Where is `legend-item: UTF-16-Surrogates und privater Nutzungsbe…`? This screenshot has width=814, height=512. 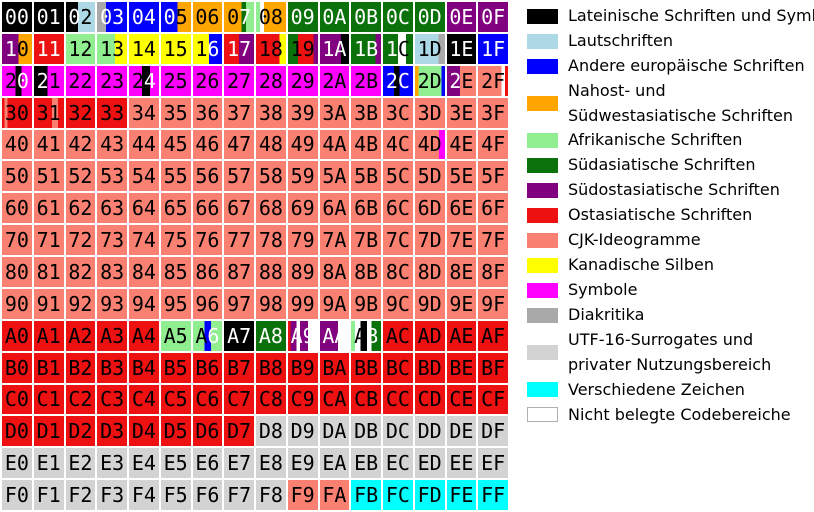 legend-item: UTF-16-Surrogates und privater Nutzungsbe… is located at coordinates (665, 352).